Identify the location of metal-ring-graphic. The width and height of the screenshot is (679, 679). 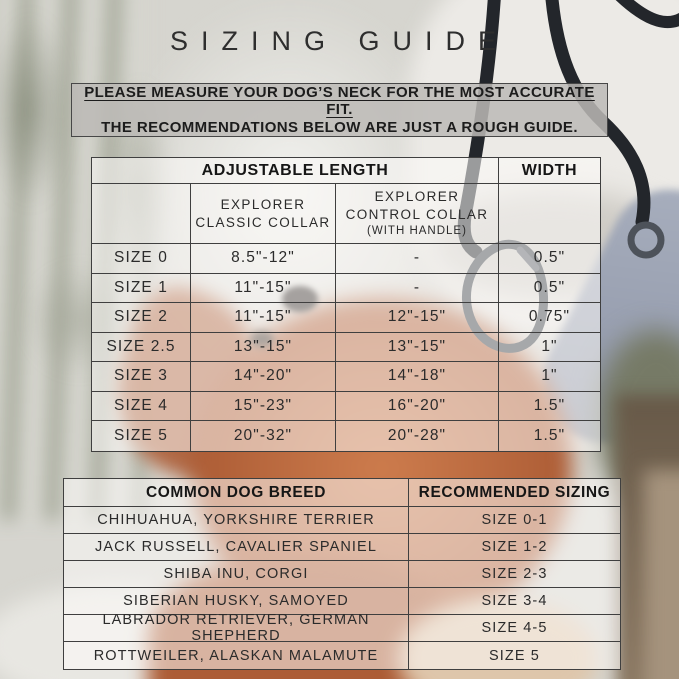
(646, 240).